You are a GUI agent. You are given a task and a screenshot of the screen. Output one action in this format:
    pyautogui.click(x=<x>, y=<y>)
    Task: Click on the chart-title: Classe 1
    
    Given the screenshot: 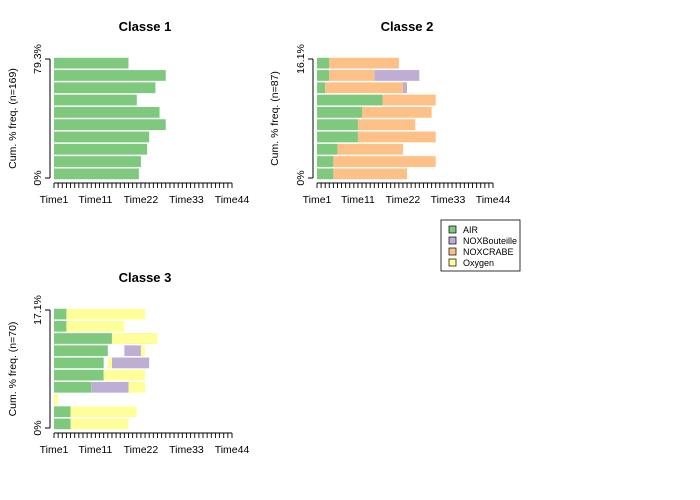 What is the action you would take?
    pyautogui.click(x=145, y=26)
    